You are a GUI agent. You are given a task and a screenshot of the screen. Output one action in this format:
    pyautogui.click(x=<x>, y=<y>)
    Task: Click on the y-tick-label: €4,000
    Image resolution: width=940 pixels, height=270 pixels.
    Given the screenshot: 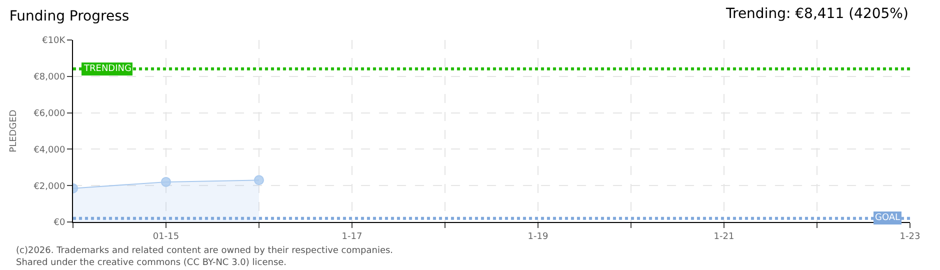 What is the action you would take?
    pyautogui.click(x=50, y=150)
    